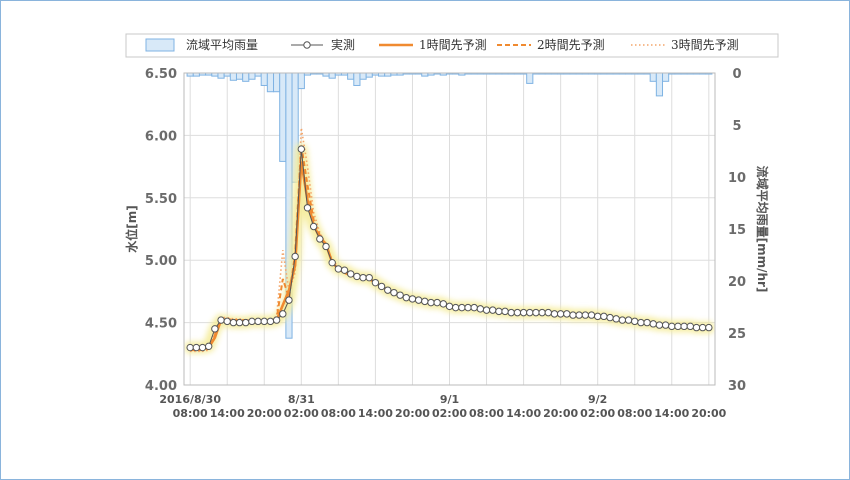  What do you see at coordinates (161, 199) in the screenshot?
I see `y-left-tick-label: 5.50` at bounding box center [161, 199].